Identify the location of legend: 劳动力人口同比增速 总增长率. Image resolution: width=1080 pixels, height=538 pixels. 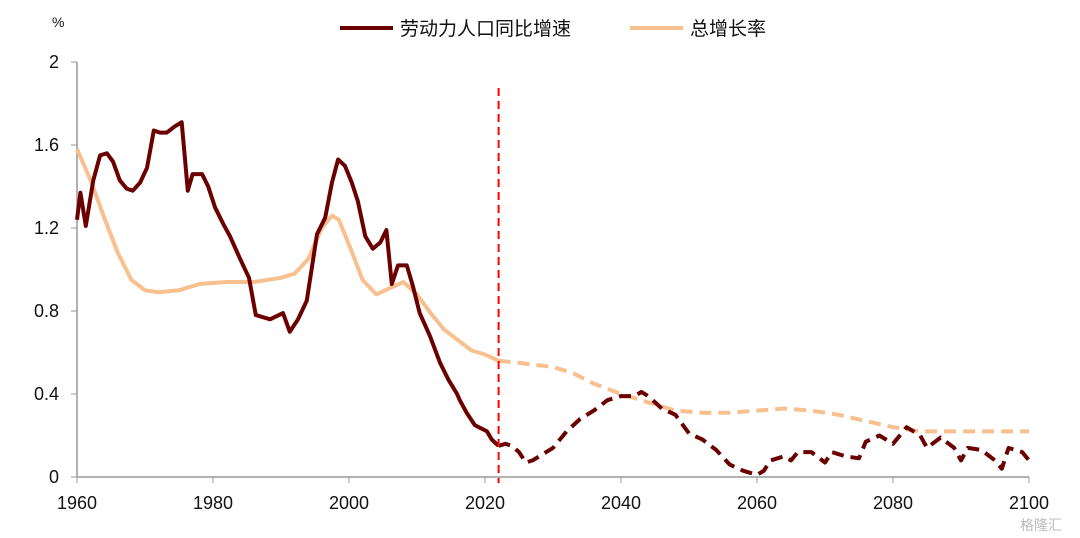
(553, 29).